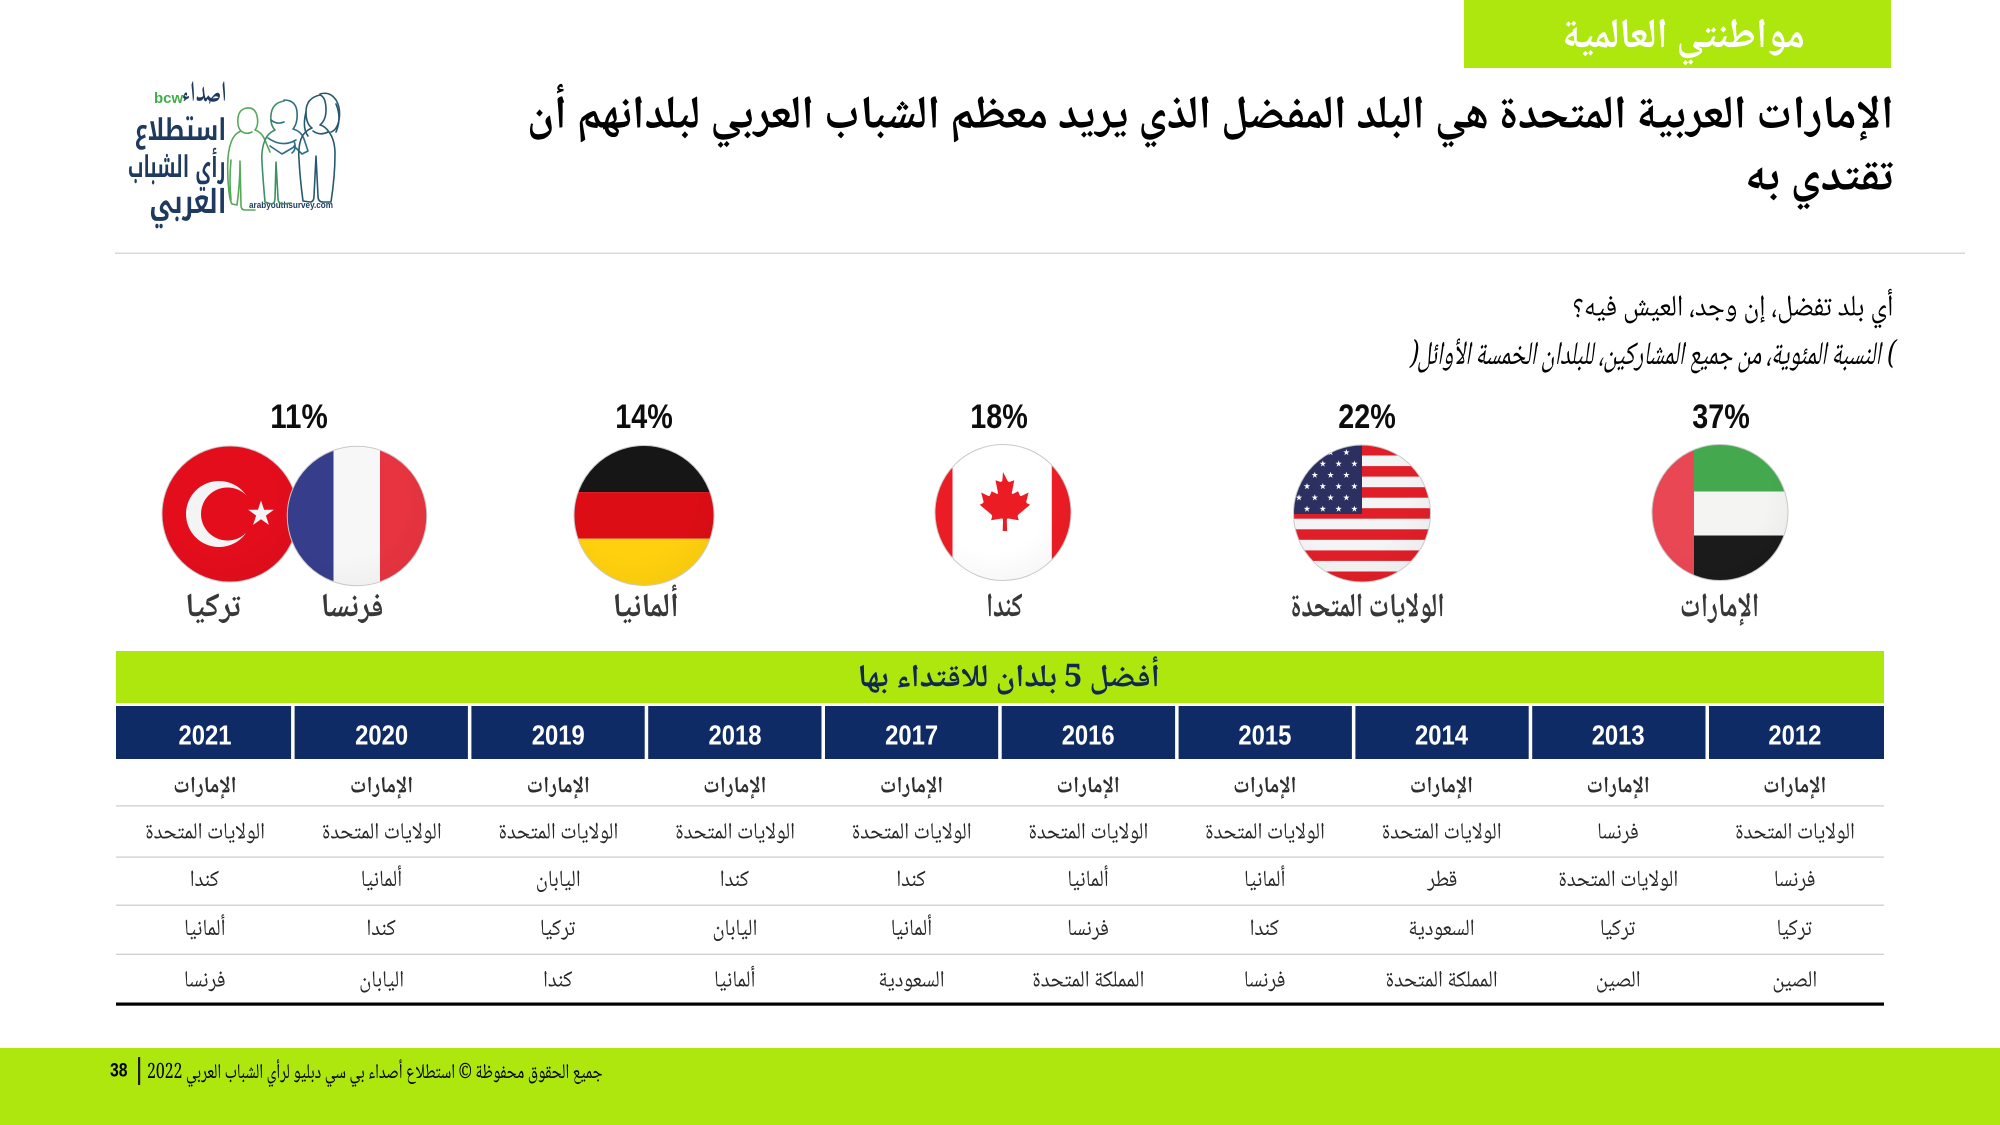 The image size is (2000, 1125). Describe the element at coordinates (999, 417) in the screenshot. I see `svg-text: 18%` at that location.